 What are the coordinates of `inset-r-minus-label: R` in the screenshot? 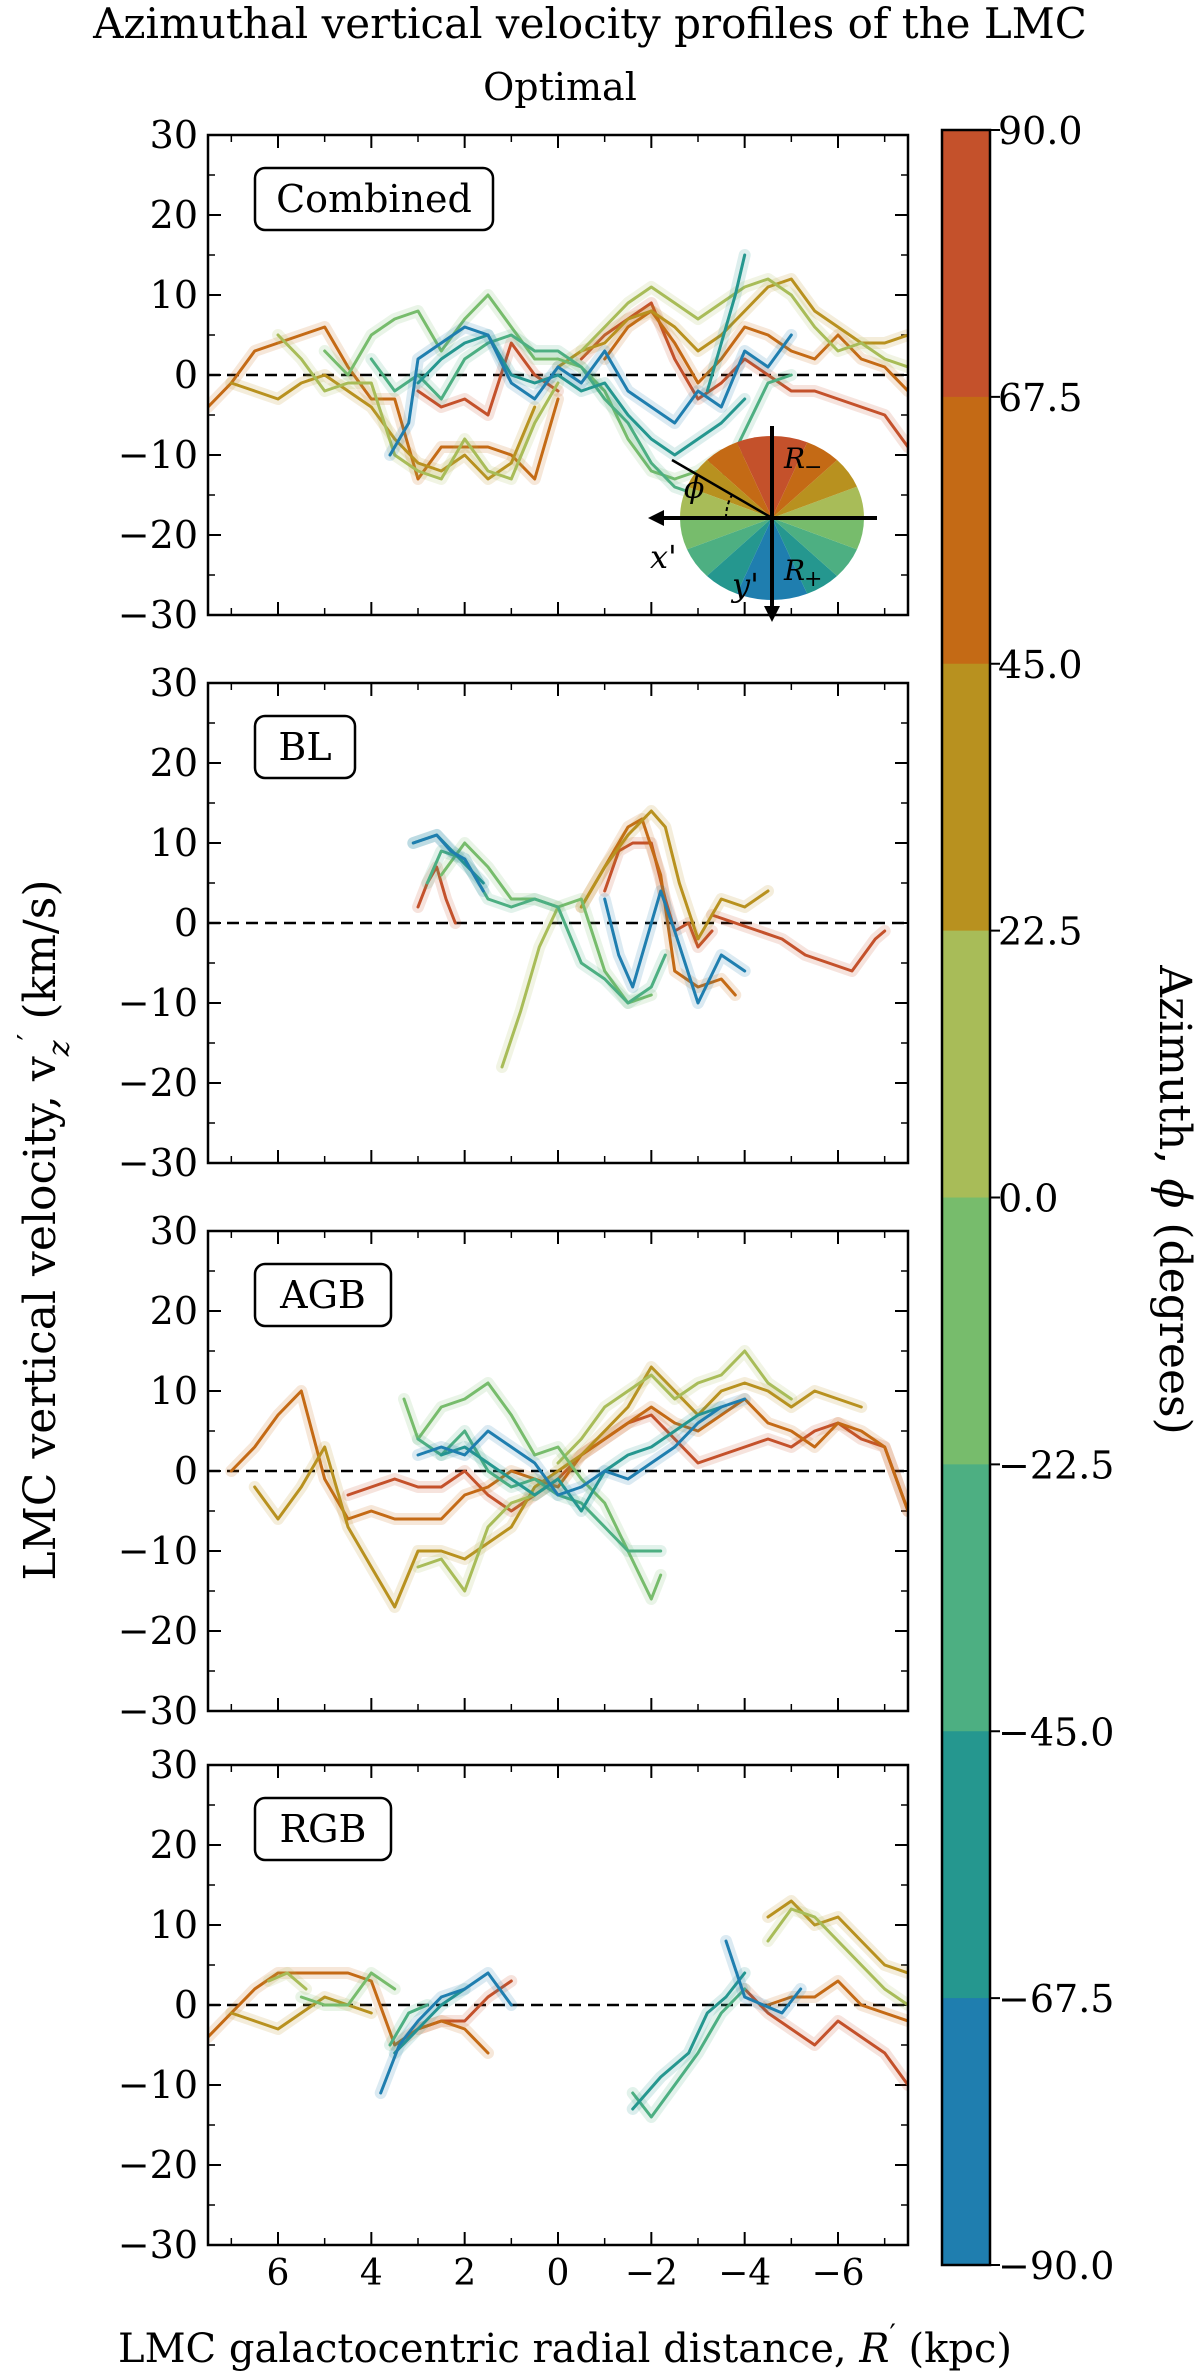 It's located at (794, 458).